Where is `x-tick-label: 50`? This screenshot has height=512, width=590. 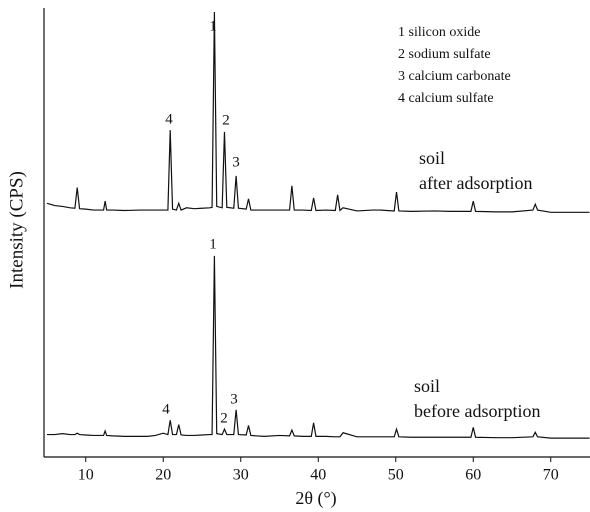
x-tick-label: 50 is located at coordinates (396, 475).